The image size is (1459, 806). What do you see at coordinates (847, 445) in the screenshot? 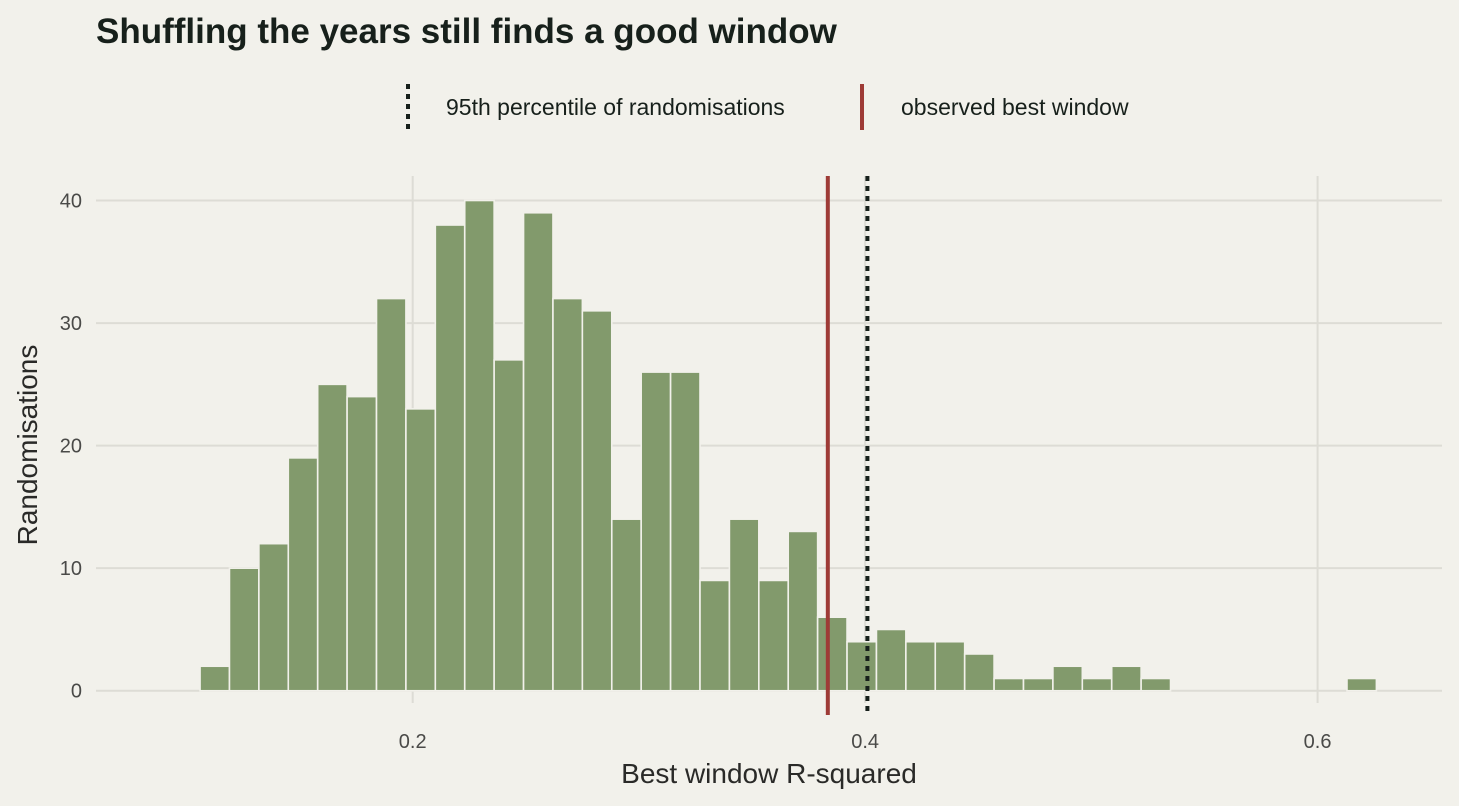
I see `reference-lines` at bounding box center [847, 445].